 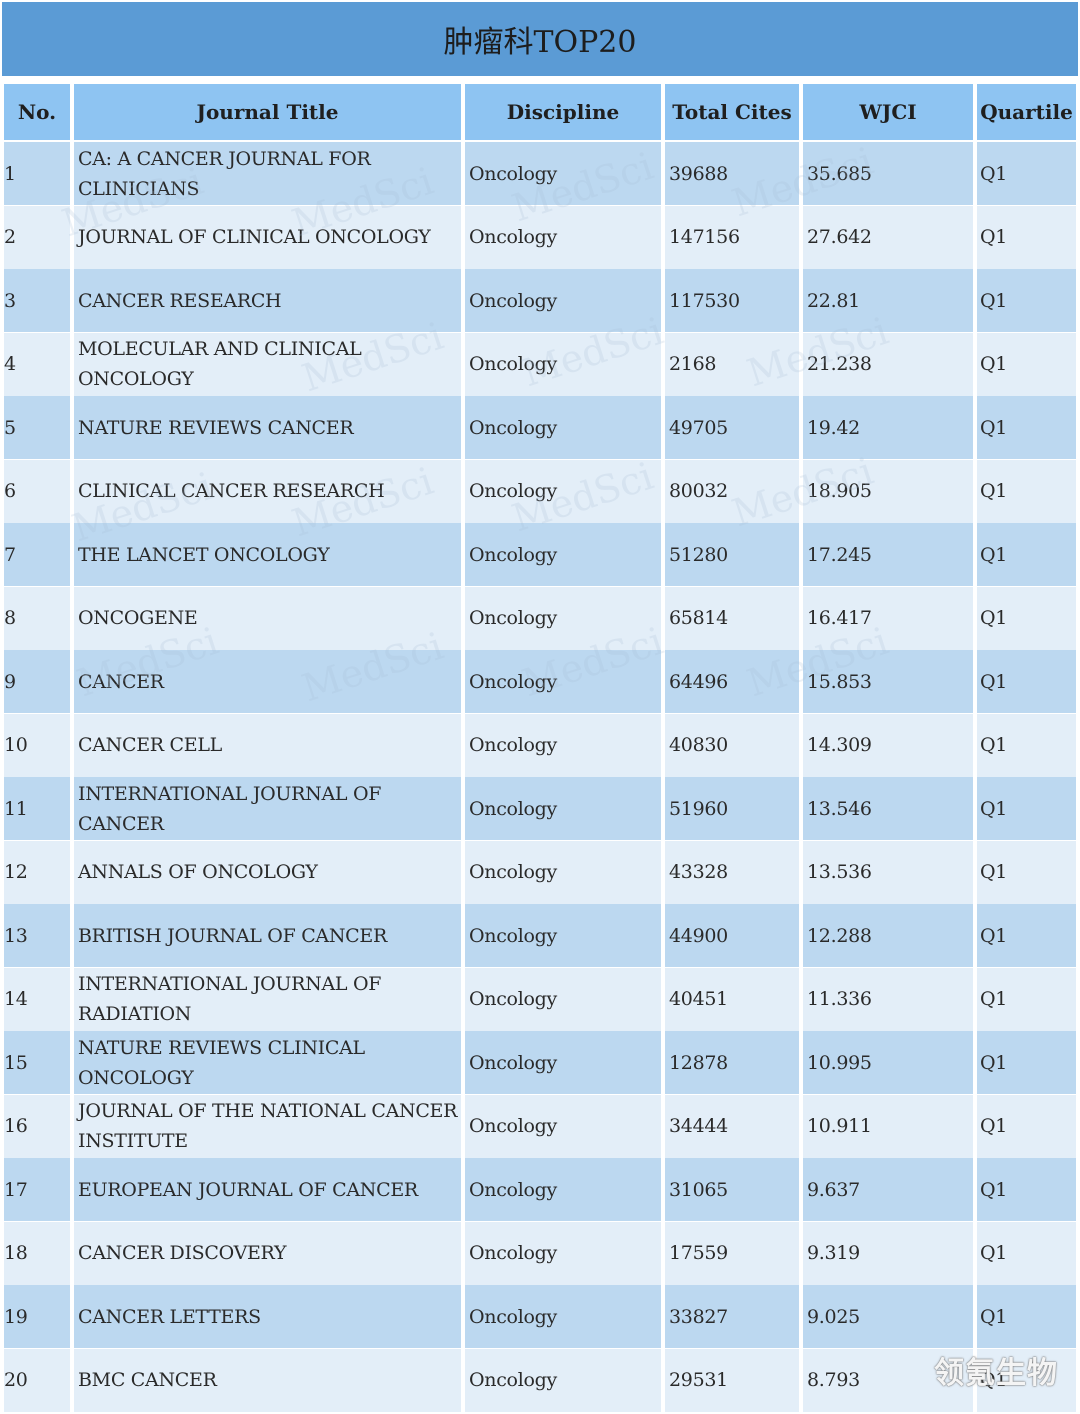 What do you see at coordinates (888, 999) in the screenshot?
I see `wjci-value: 11.336` at bounding box center [888, 999].